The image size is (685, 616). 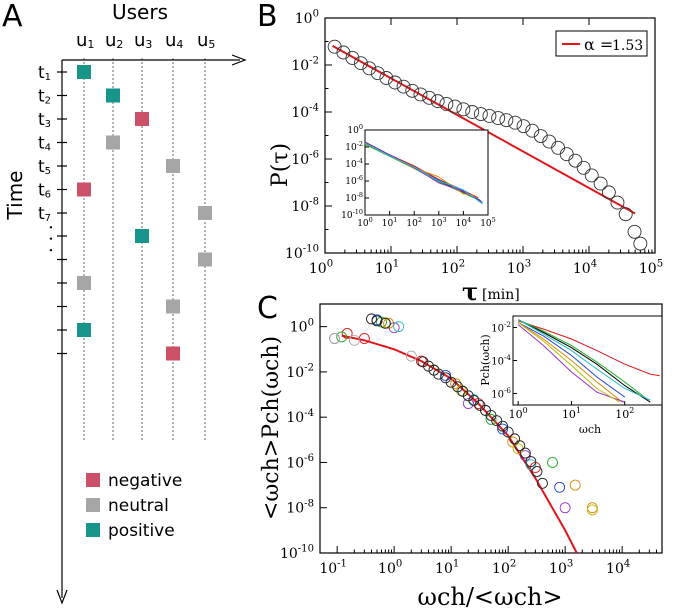 What do you see at coordinates (174, 40) in the screenshot?
I see `user-label-u4: u4` at bounding box center [174, 40].